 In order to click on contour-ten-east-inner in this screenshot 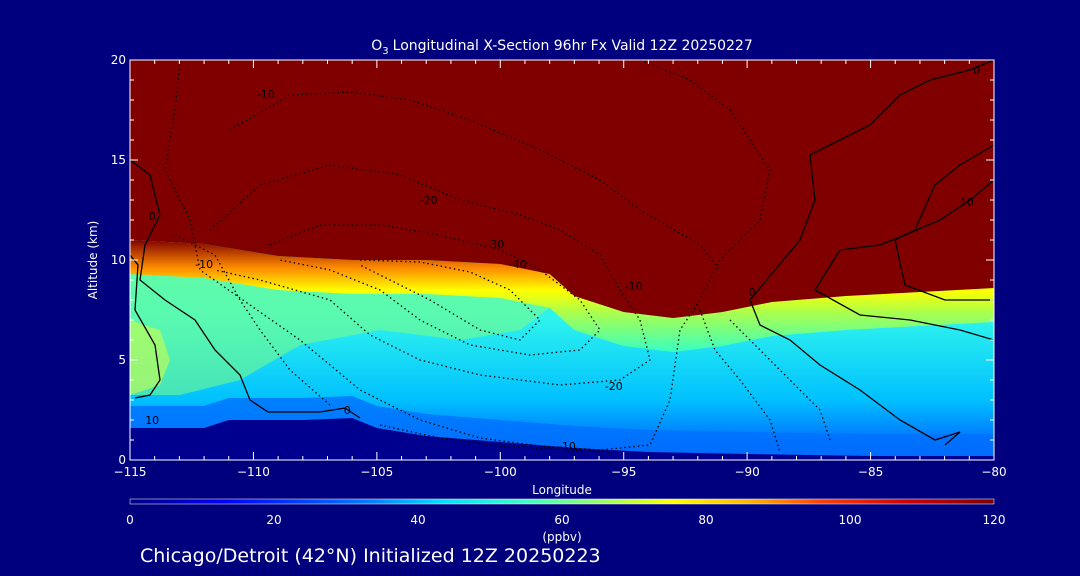, I will do `click(944, 222)`.